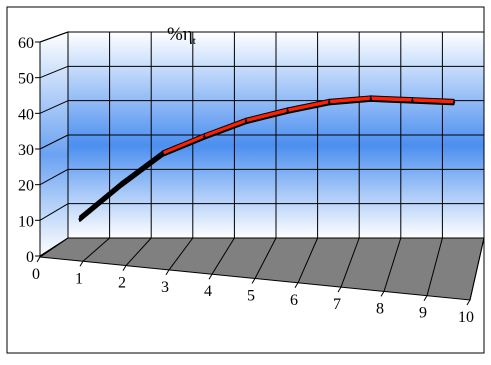  What do you see at coordinates (294, 300) in the screenshot?
I see `x-tick-label: 6` at bounding box center [294, 300].